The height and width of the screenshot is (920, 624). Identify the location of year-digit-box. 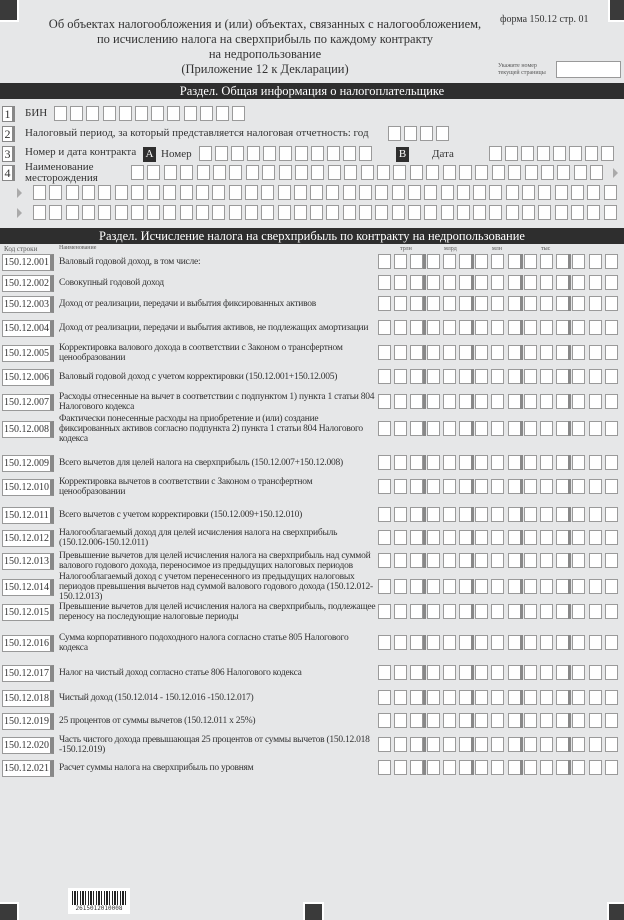
(410, 133).